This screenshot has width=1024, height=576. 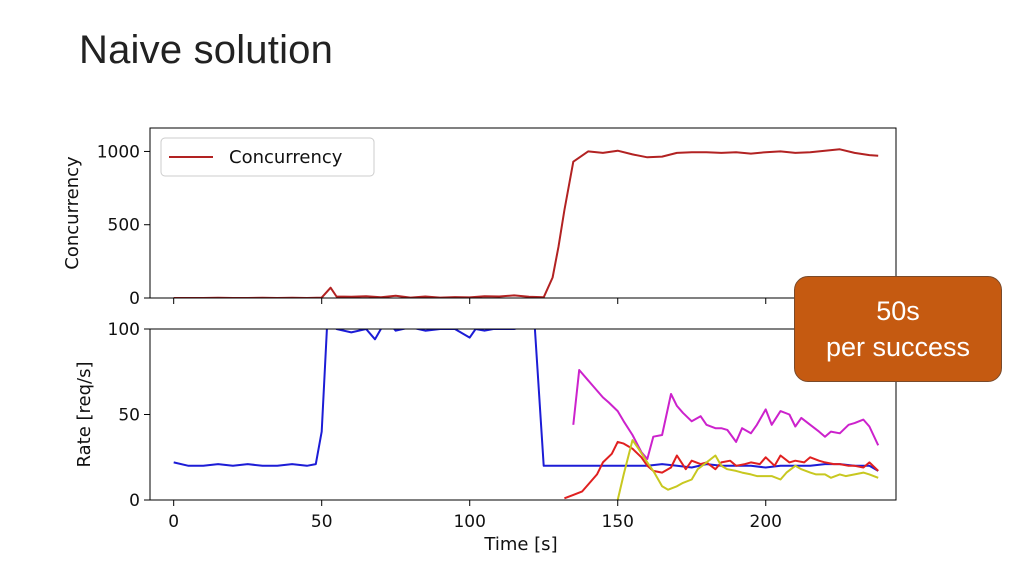 What do you see at coordinates (898, 347) in the screenshot?
I see `callout-line-2: per success` at bounding box center [898, 347].